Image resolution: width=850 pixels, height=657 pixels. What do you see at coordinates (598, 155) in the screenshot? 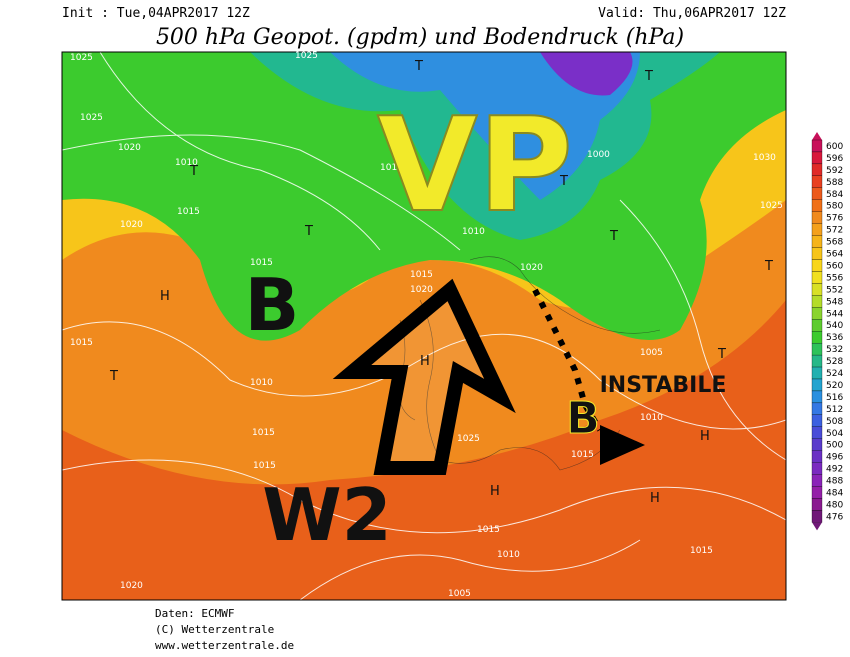
I see `isobar-label: 1000` at bounding box center [598, 155].